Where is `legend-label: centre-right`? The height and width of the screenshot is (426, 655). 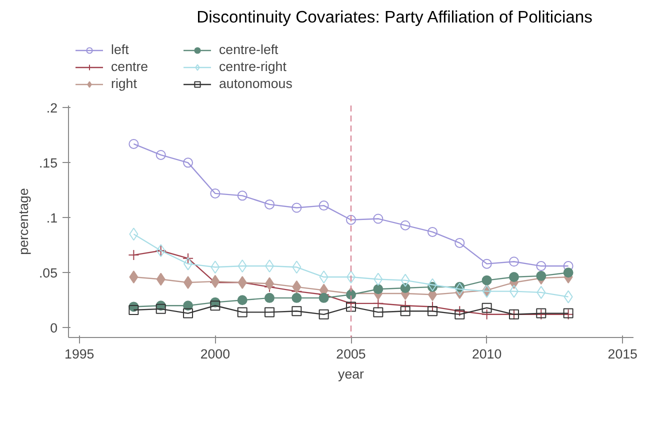
legend-label: centre-right is located at coordinates (253, 66).